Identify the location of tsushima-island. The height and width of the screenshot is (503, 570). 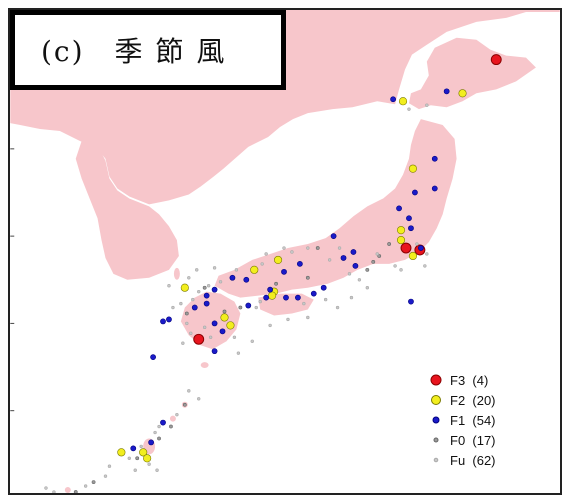
(176, 273).